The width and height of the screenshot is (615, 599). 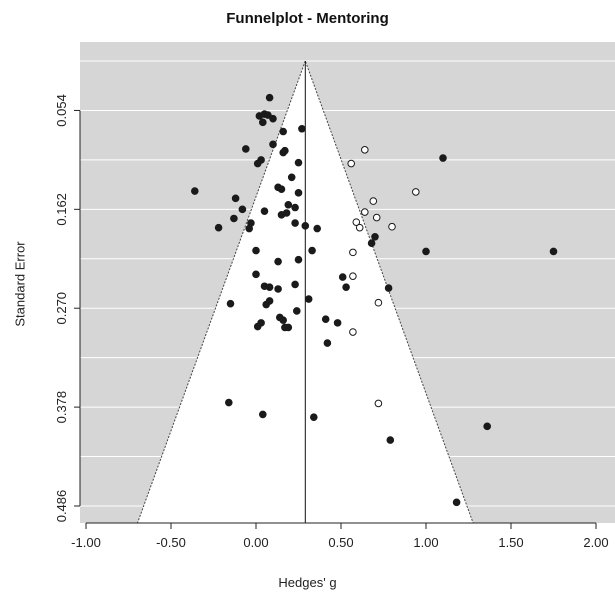 What do you see at coordinates (307, 18) in the screenshot?
I see `chart-title: Funnelplot - Mentoring` at bounding box center [307, 18].